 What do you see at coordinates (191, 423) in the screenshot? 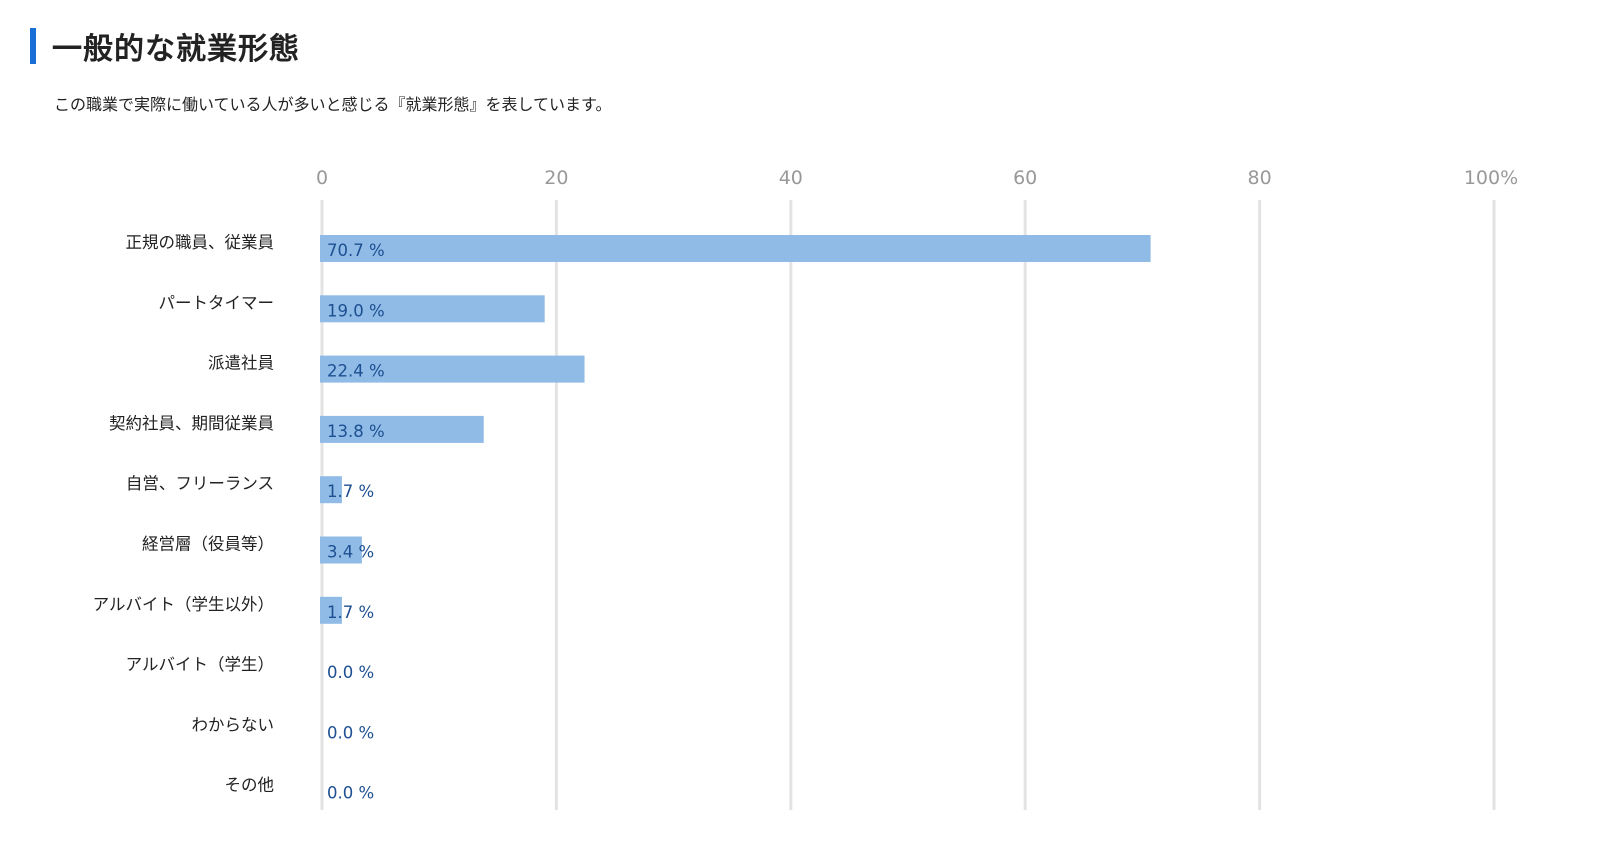
I see `category-label: 契約社員、期間従業員` at bounding box center [191, 423].